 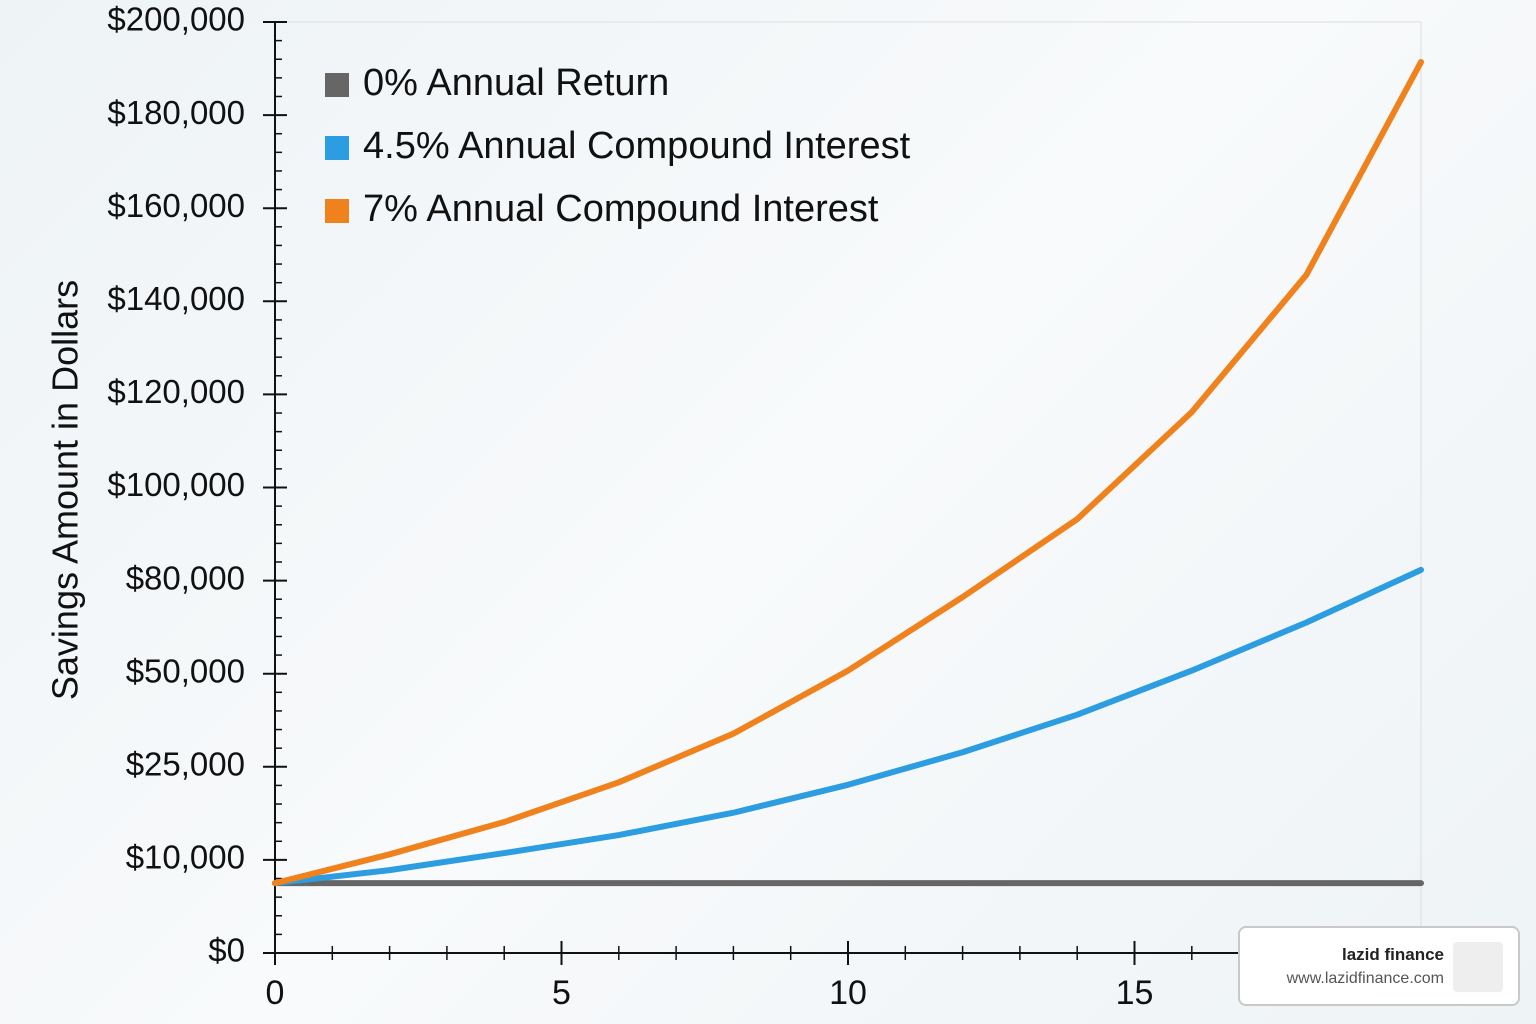 What do you see at coordinates (637, 146) in the screenshot?
I see `legend-label: 4.5% Annual Compound Interest` at bounding box center [637, 146].